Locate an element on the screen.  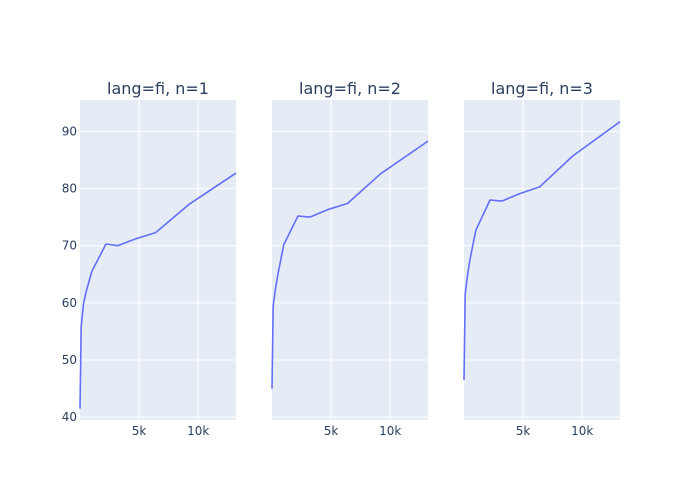
y-tick-label: 50 is located at coordinates (69, 360).